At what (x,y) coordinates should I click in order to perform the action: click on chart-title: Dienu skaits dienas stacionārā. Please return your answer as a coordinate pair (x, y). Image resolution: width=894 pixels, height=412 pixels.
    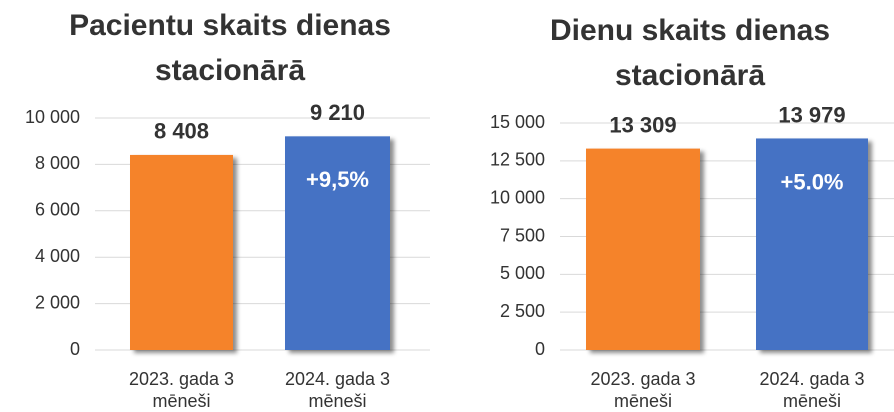
    Looking at the image, I should click on (690, 53).